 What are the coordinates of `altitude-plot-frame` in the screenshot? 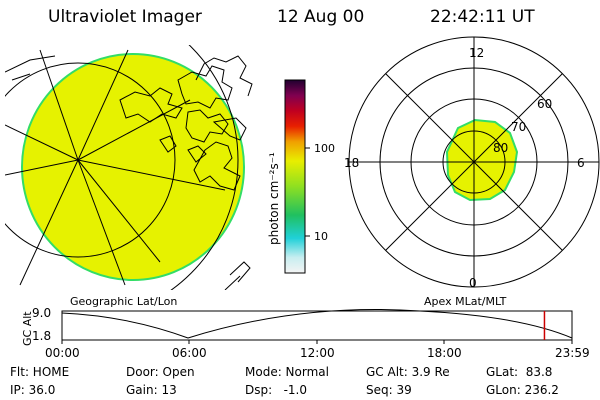 It's located at (317, 325).